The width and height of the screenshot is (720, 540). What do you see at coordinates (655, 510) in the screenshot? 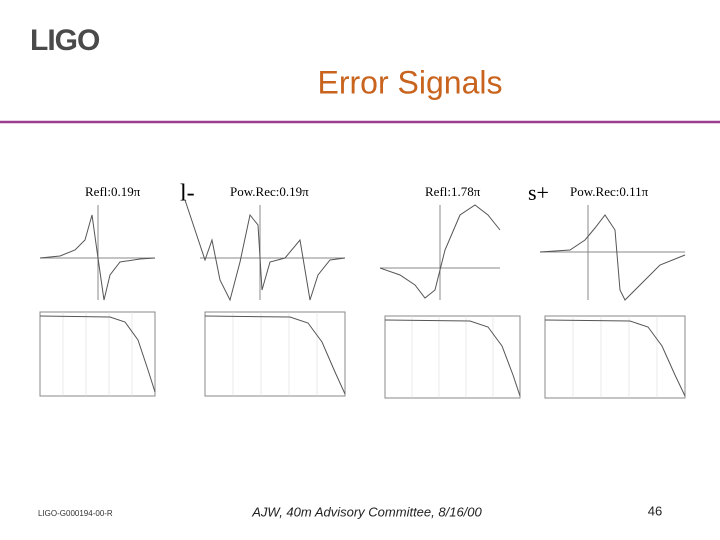
I see `page-number: 46` at bounding box center [655, 510].